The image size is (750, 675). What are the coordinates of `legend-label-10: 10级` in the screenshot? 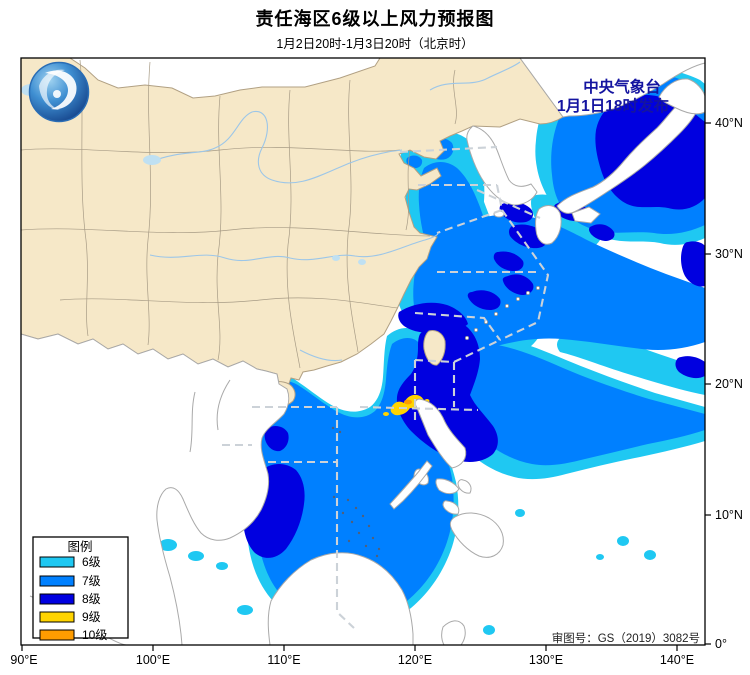 It's located at (94, 635).